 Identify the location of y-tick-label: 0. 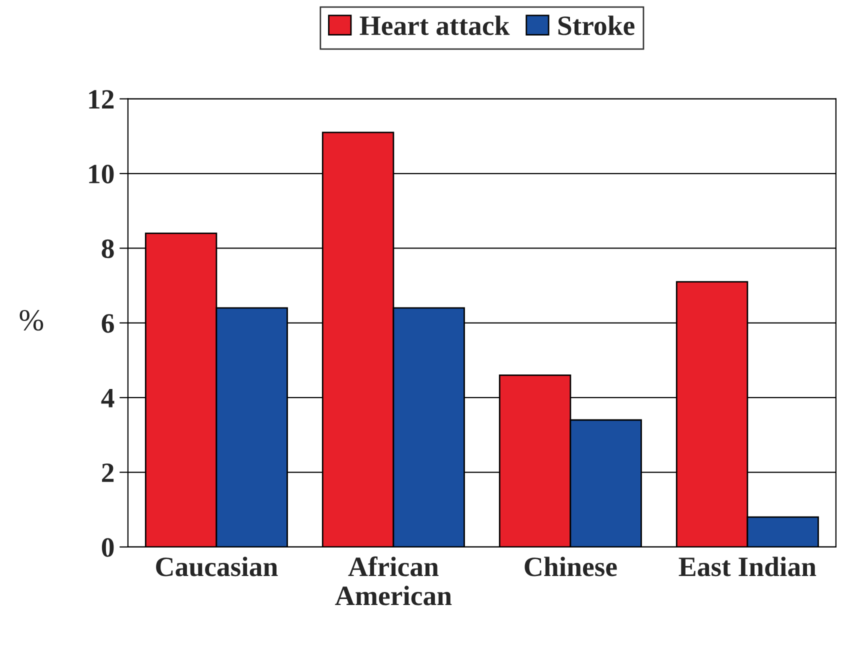
(108, 547).